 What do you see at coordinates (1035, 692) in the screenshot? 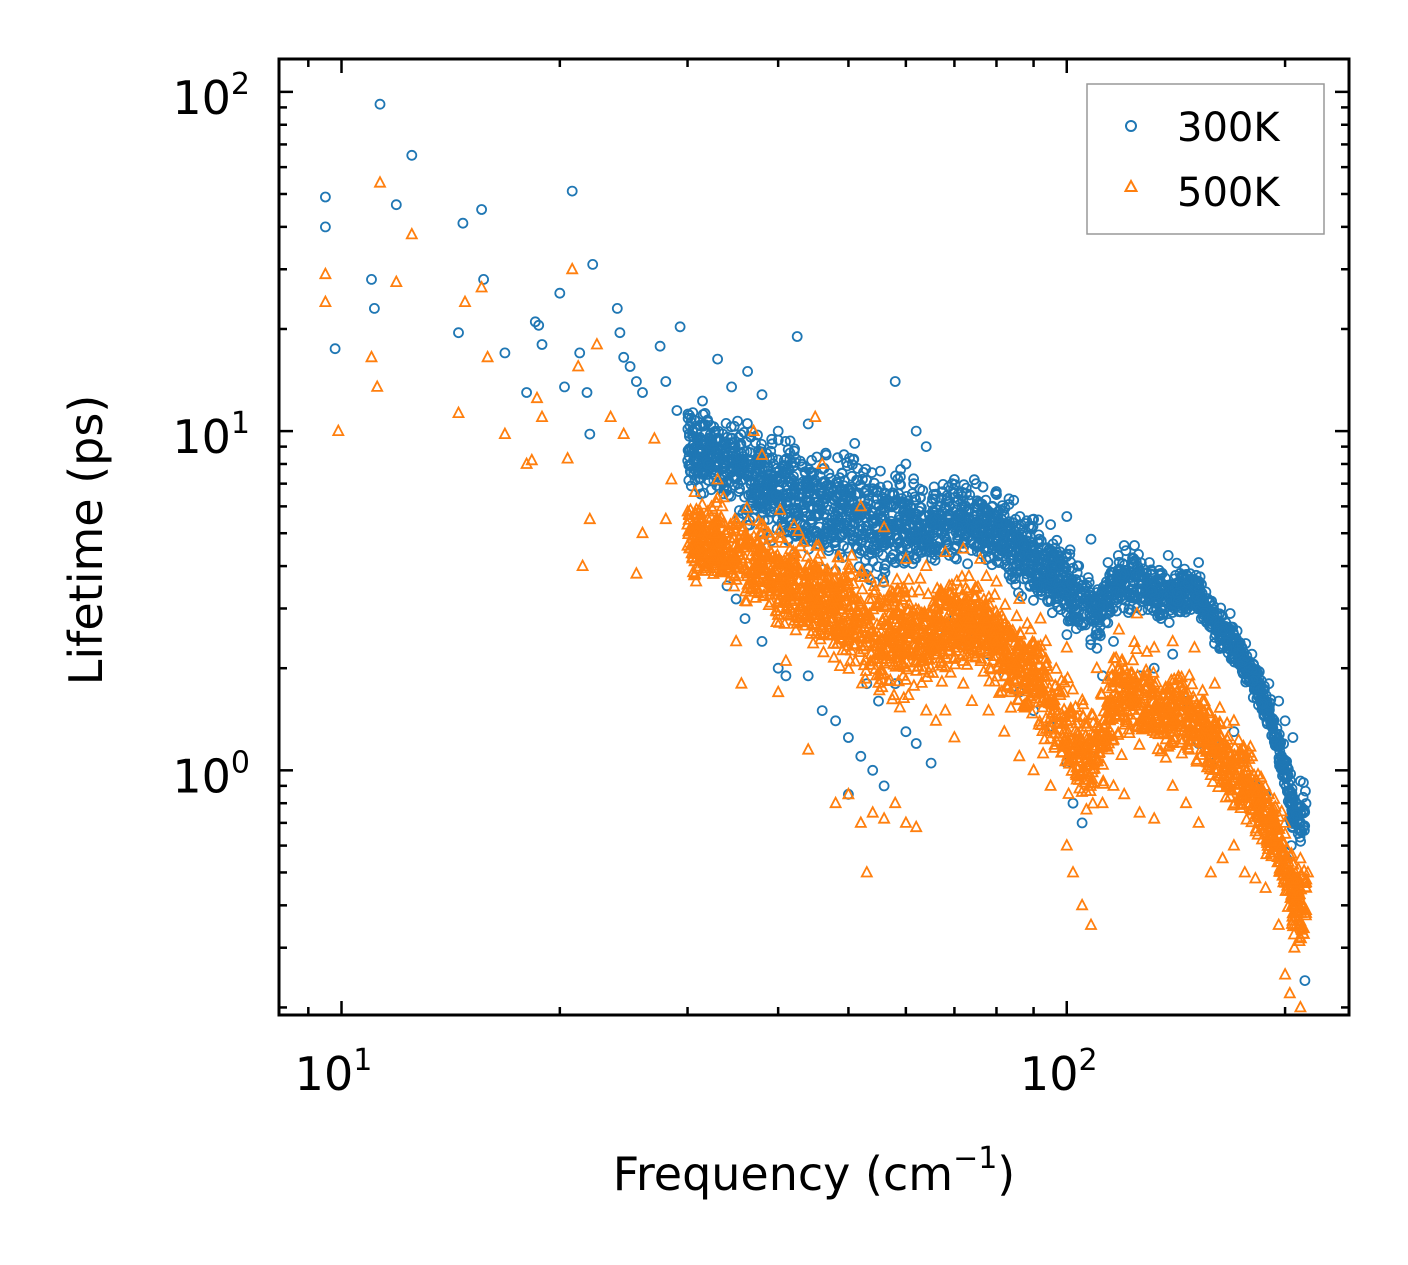
I see `point-500k-1953` at bounding box center [1035, 692].